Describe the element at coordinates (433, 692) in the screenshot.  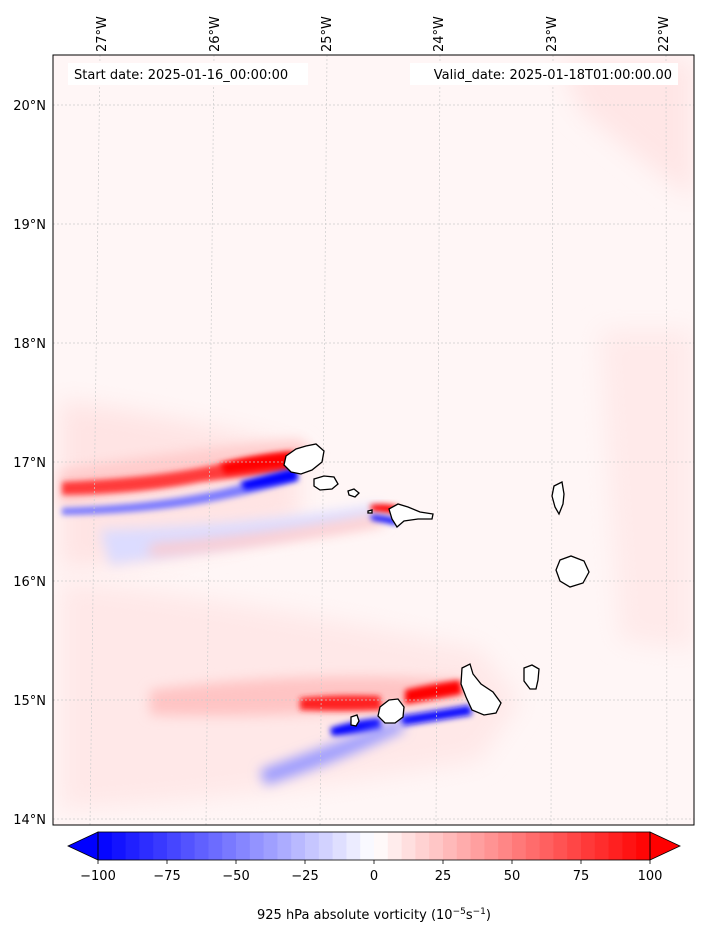
I see `south-wake-red-right` at that location.